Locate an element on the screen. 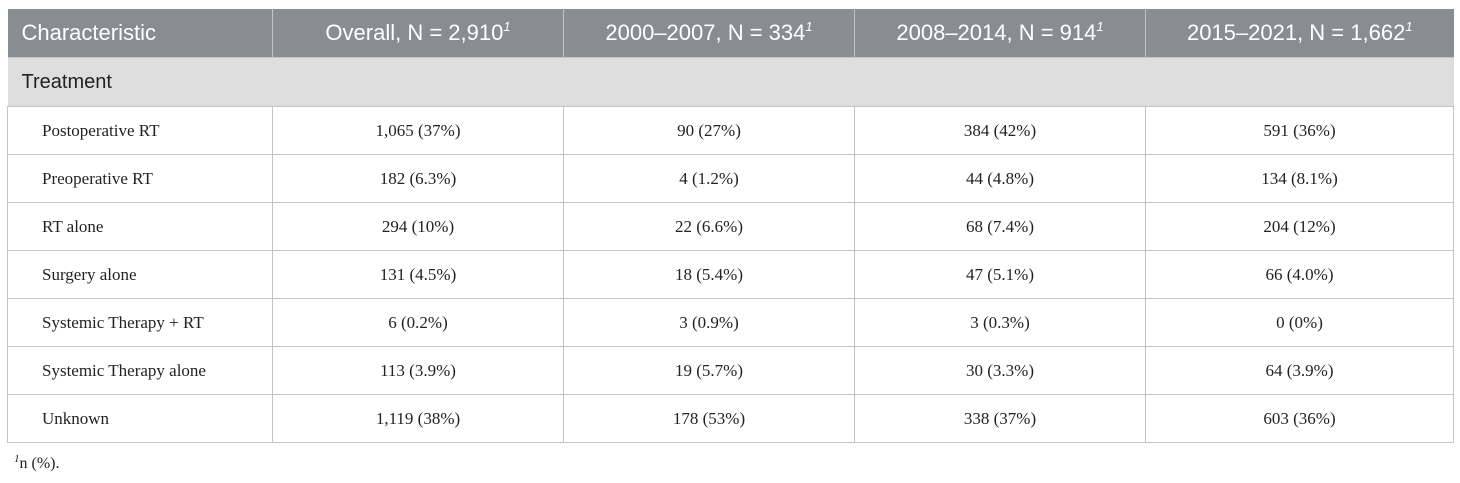  cell-overall: 1,119 (38%) is located at coordinates (418, 418).